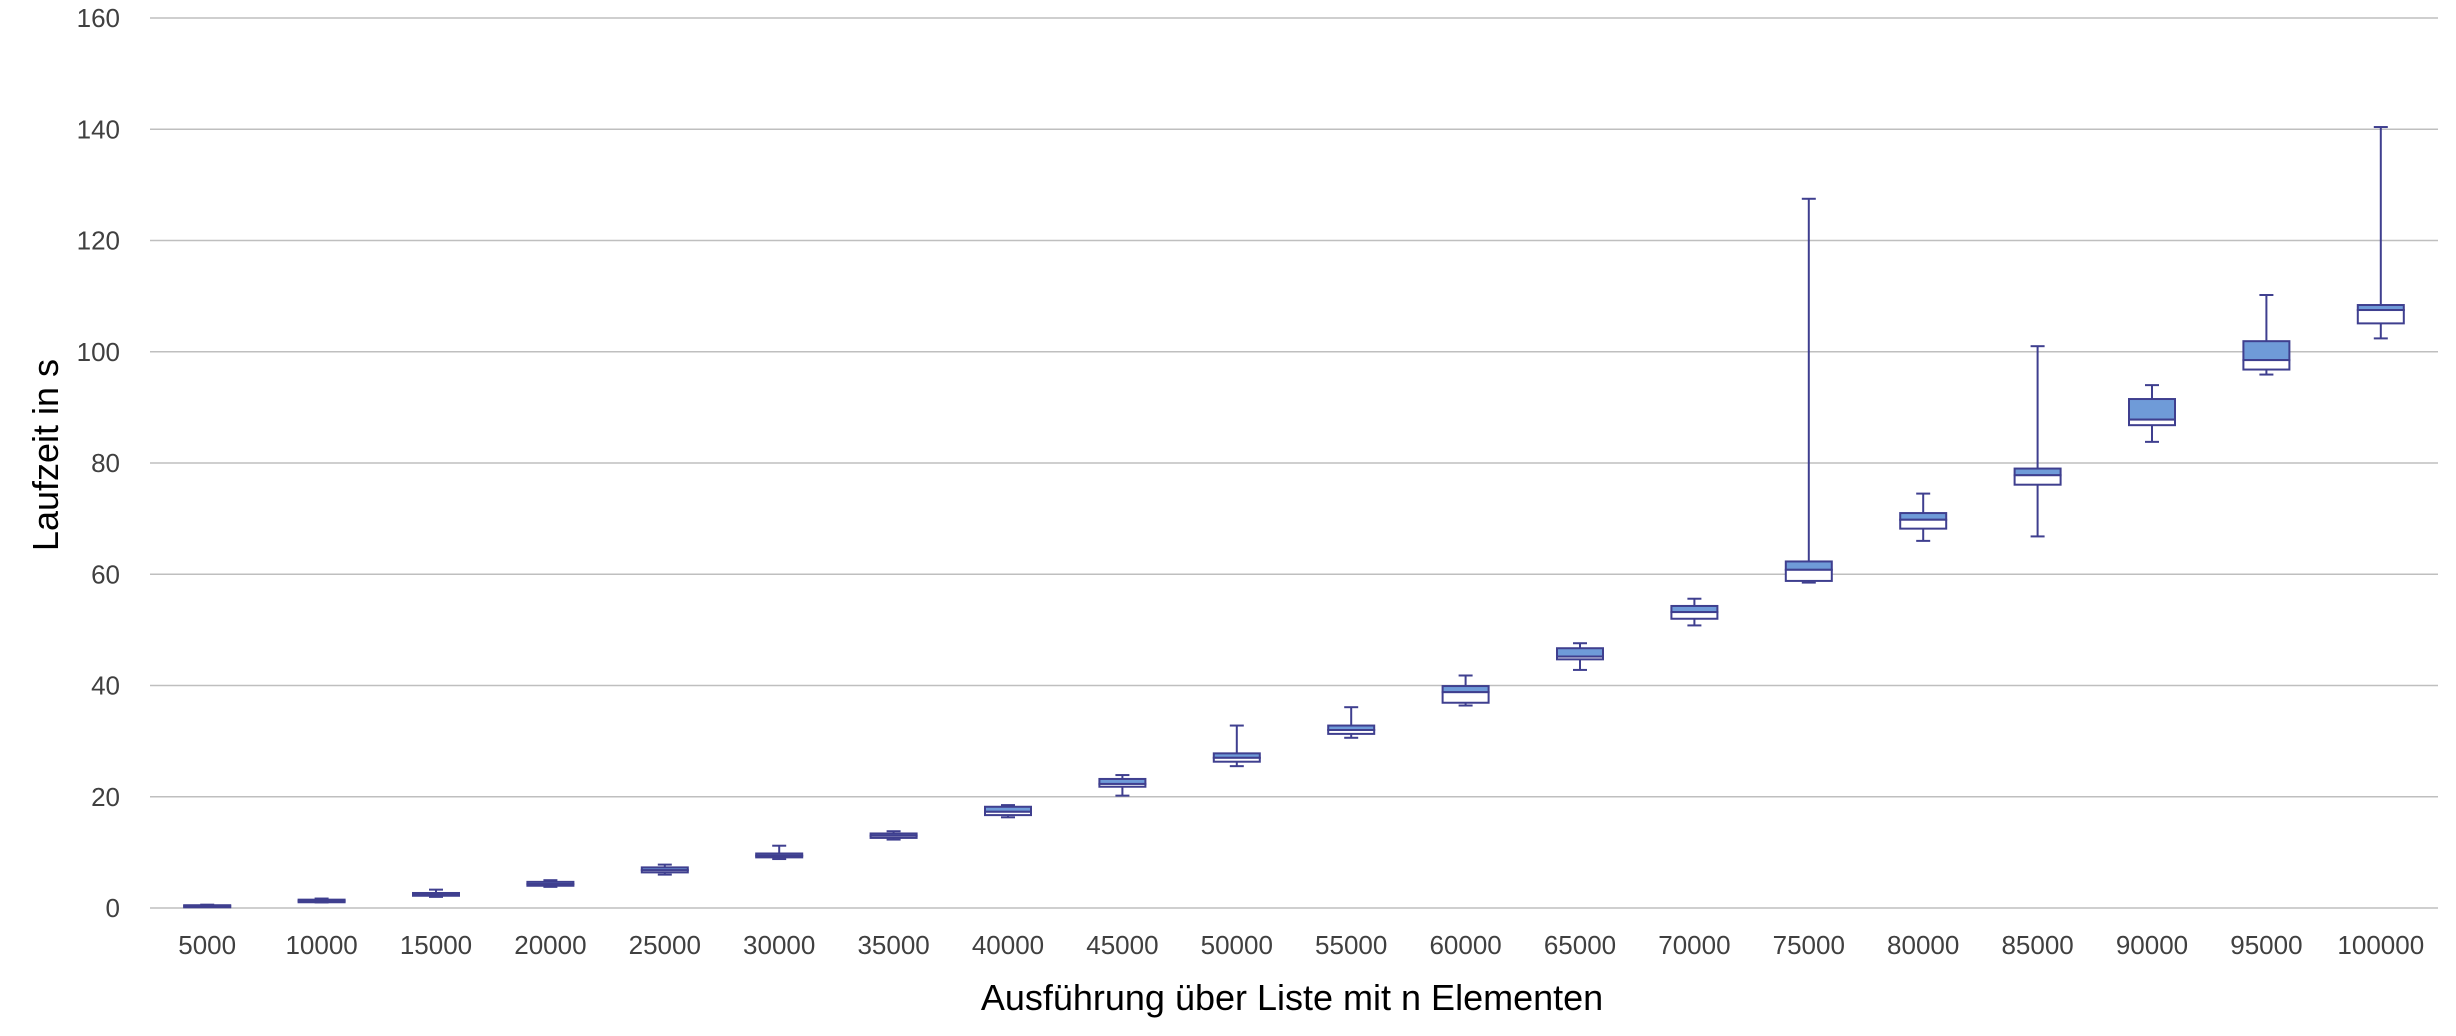  I want to click on x-tick-label: 35000, so click(893, 945).